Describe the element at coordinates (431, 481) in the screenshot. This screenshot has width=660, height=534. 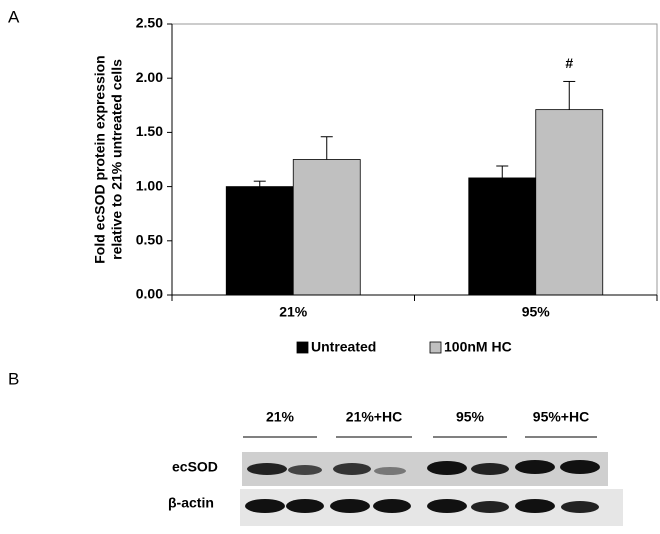
I see `blot-image` at that location.